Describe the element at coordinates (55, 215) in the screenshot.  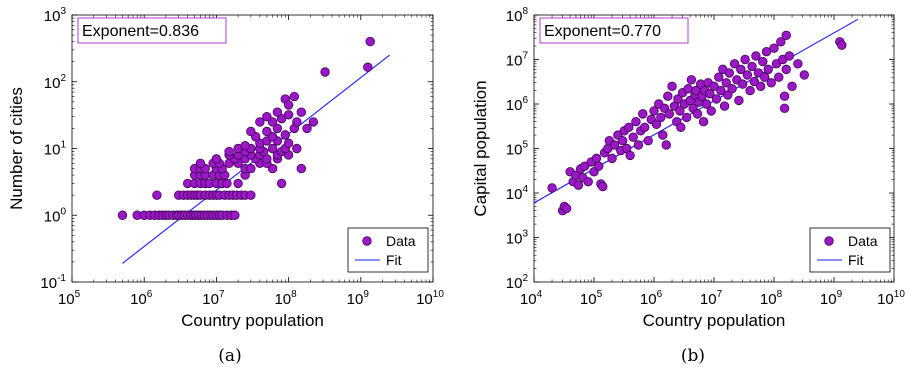
I see `y-tick-label: 10⁰` at that location.